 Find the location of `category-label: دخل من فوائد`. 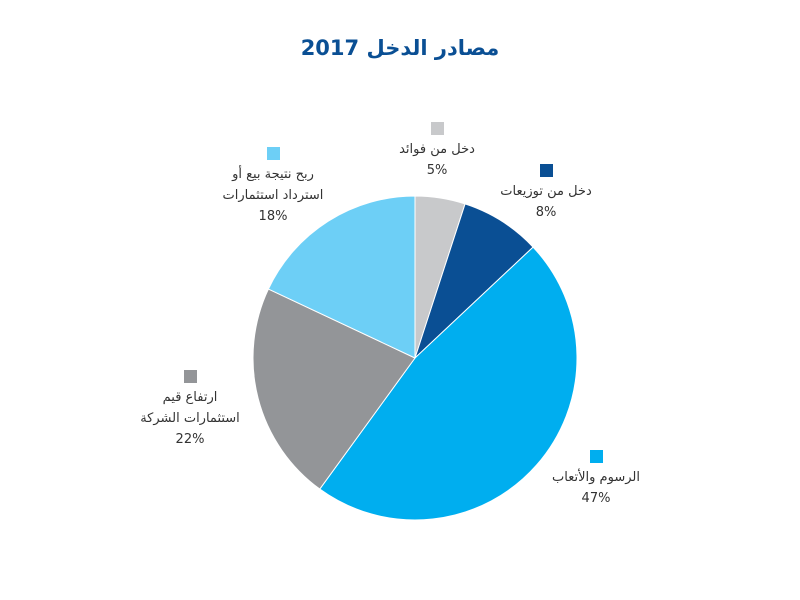

category-label: دخل من فوائد is located at coordinates (437, 149).